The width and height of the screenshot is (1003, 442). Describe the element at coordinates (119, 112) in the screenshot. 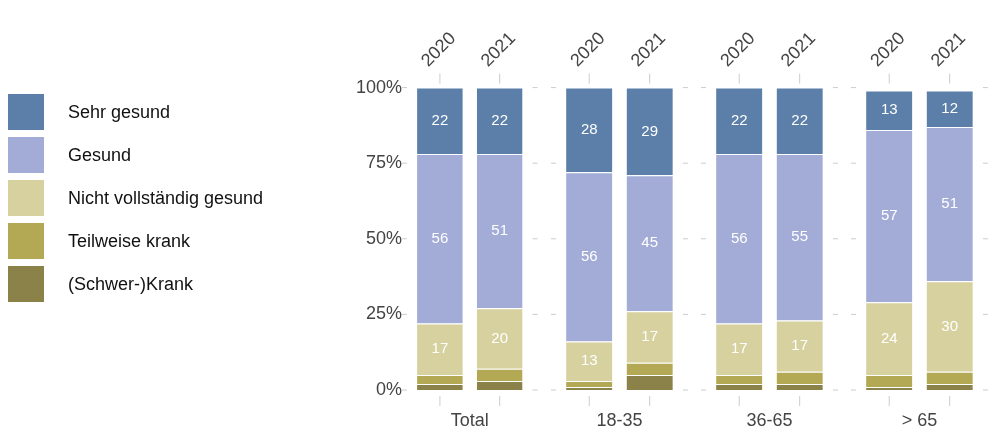

I see `legend-label: Sehr gesund` at that location.